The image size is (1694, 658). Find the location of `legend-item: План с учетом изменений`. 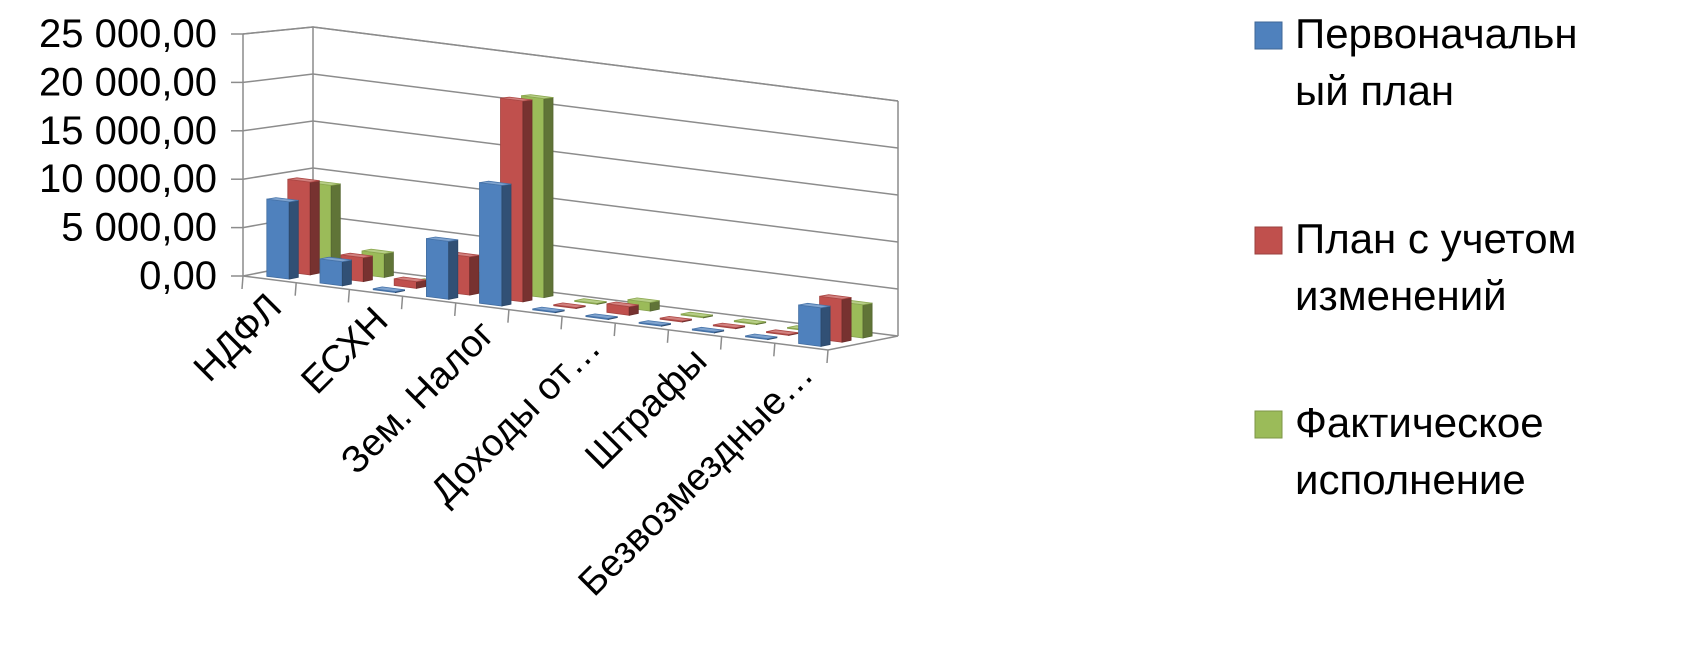

legend-item: План с учетом изменений is located at coordinates (1415, 267).